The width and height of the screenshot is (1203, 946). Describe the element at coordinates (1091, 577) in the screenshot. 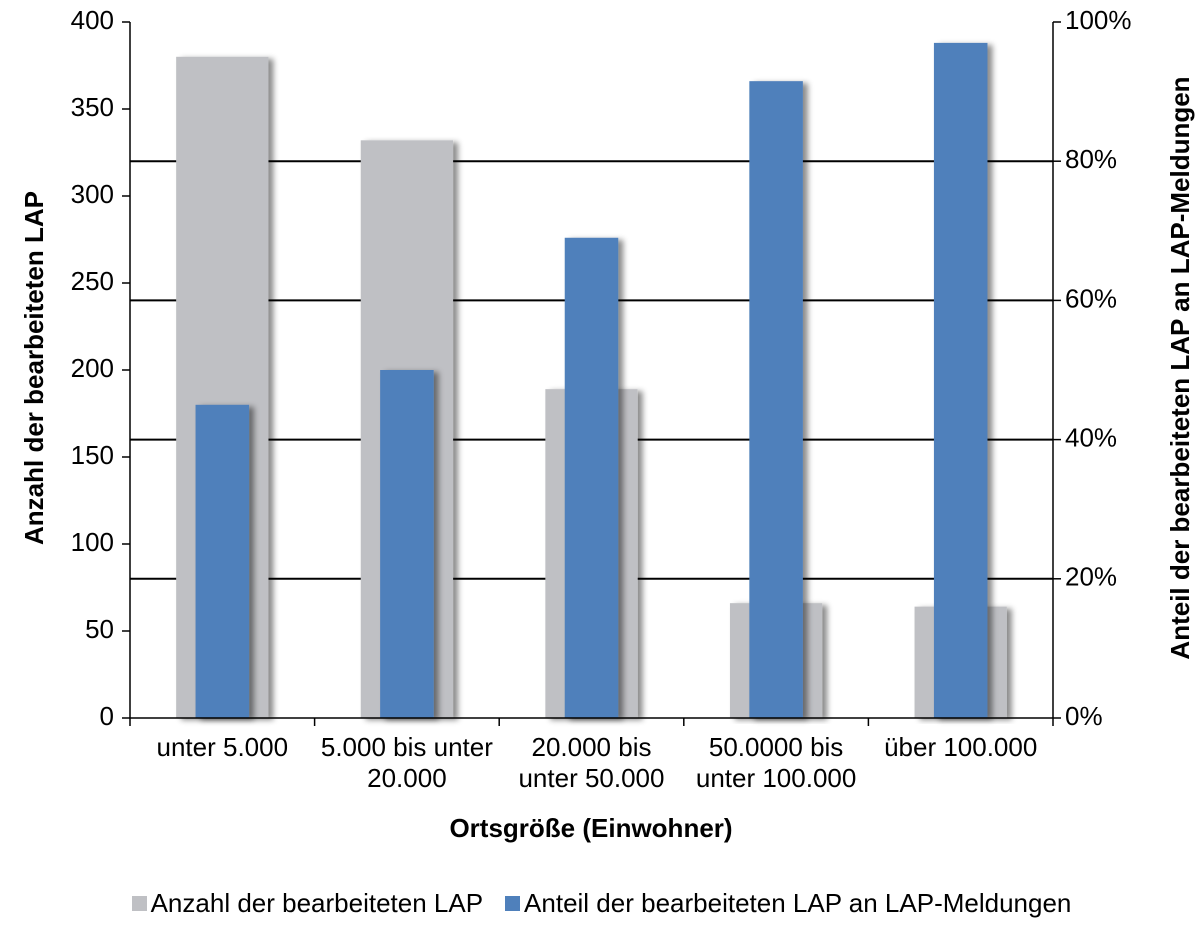

I see `y2-tick-label: 20%` at that location.